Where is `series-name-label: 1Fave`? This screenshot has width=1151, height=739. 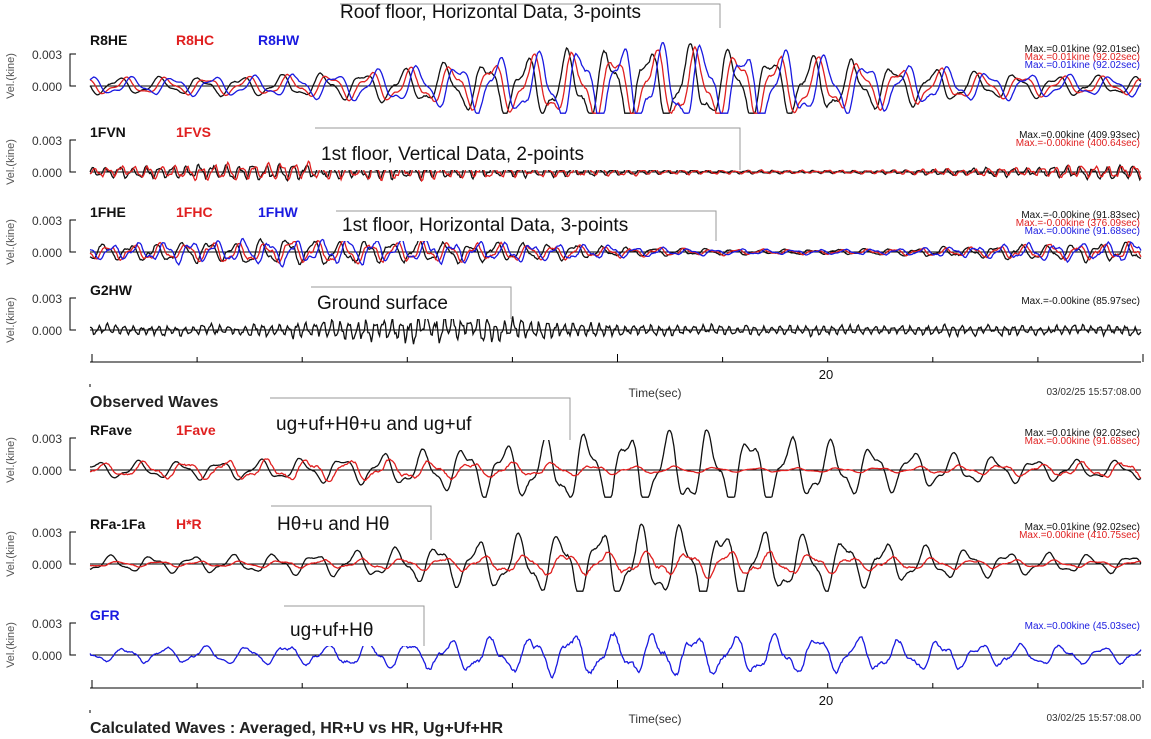 series-name-label: 1Fave is located at coordinates (196, 430).